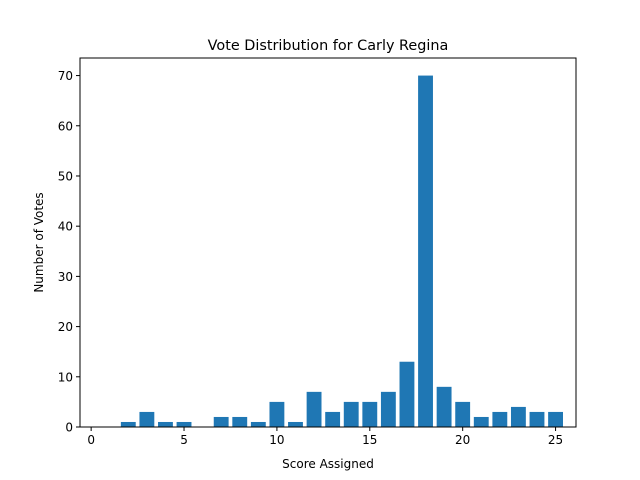 The height and width of the screenshot is (480, 640). Describe the element at coordinates (555, 440) in the screenshot. I see `x-tick-label: 25` at that location.